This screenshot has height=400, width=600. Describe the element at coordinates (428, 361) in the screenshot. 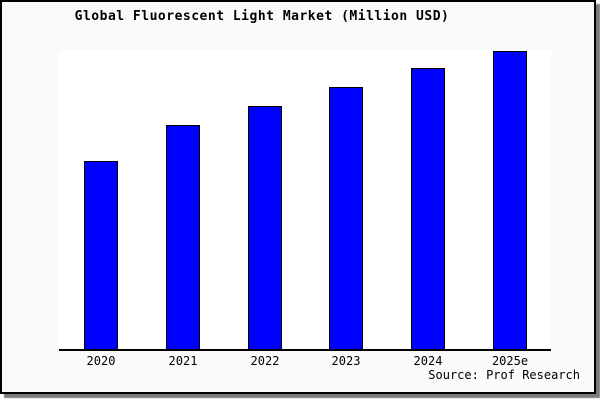

I see `x-tick-label-2024: 2024` at that location.